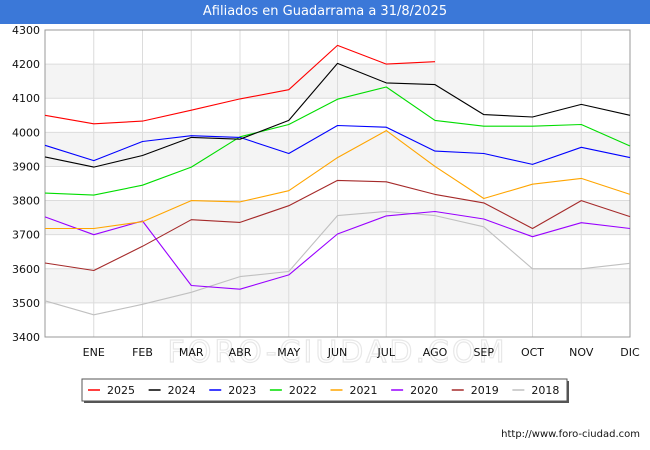 The width and height of the screenshot is (650, 450). I want to click on y-tick-label: 4000, so click(26, 132).